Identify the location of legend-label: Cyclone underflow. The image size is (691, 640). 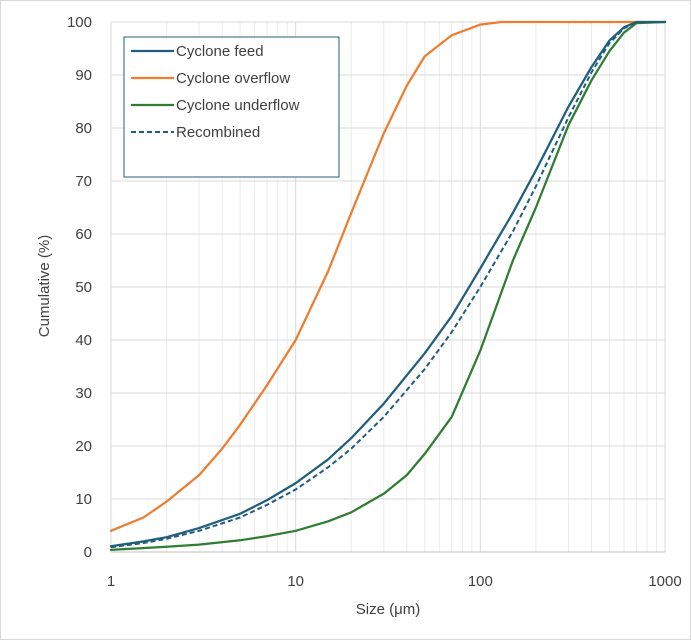
(238, 105).